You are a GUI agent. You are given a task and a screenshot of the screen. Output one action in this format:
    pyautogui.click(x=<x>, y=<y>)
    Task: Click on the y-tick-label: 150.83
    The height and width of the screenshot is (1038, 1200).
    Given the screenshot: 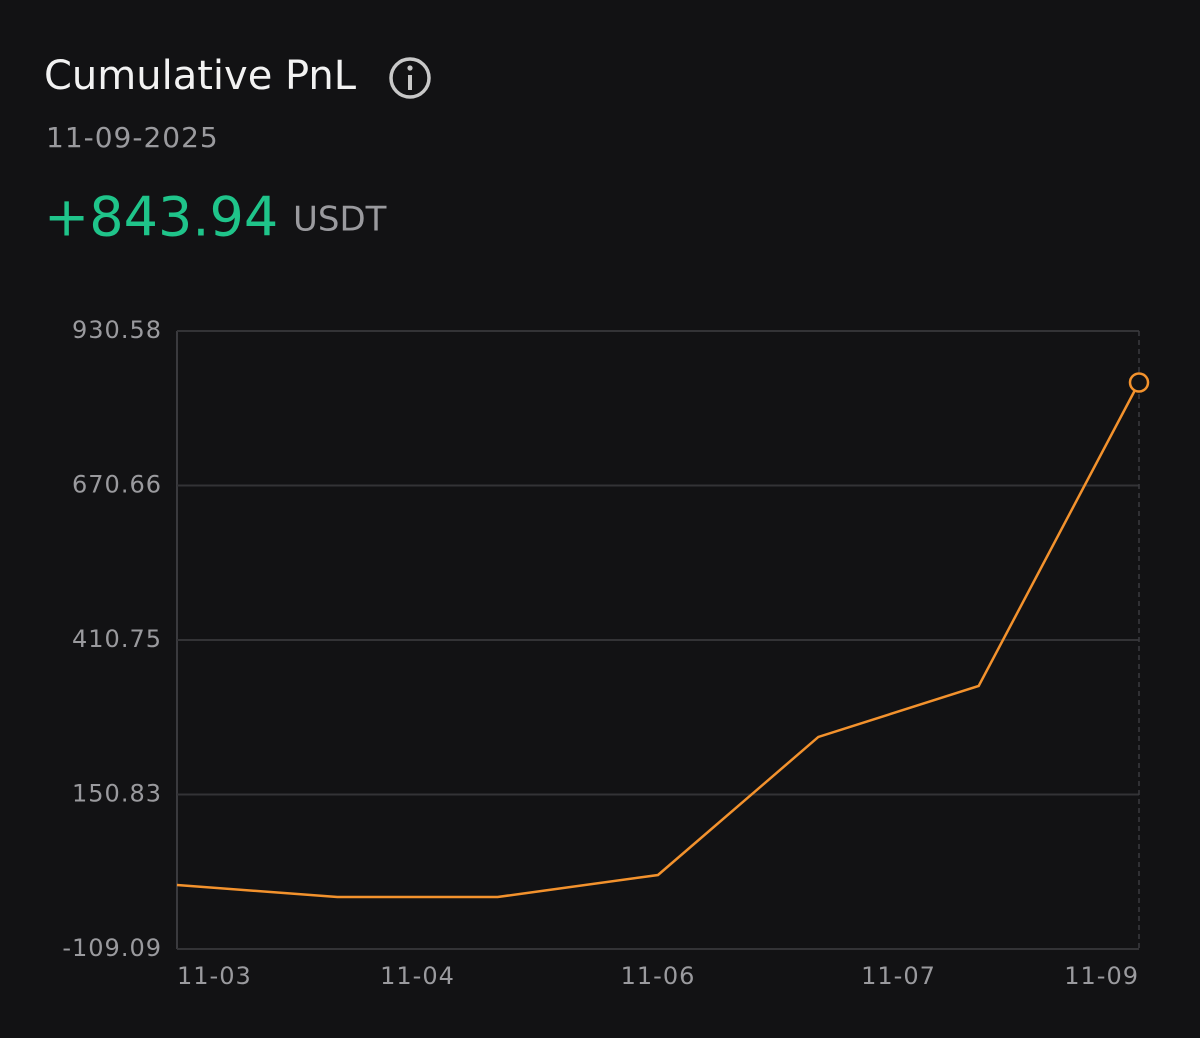 What is the action you would take?
    pyautogui.click(x=117, y=793)
    